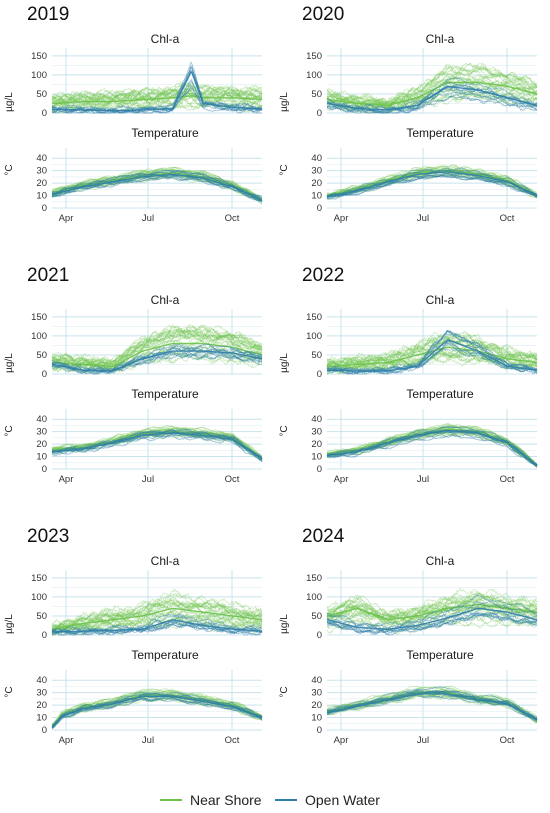  I want to click on panel-title: Temperature, so click(165, 394).